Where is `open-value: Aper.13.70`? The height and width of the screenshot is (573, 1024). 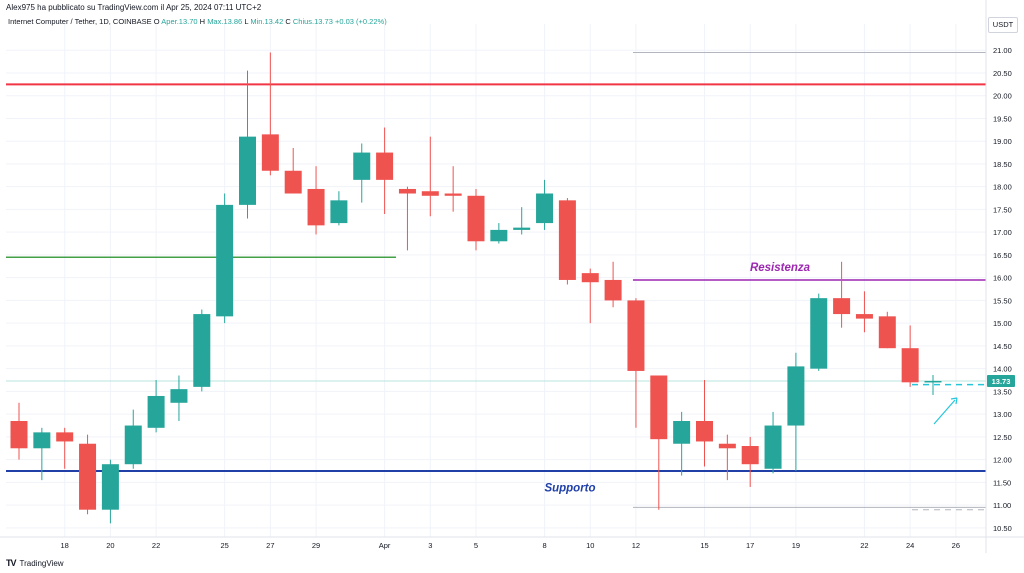
open-value: Aper.13.70 is located at coordinates (179, 21).